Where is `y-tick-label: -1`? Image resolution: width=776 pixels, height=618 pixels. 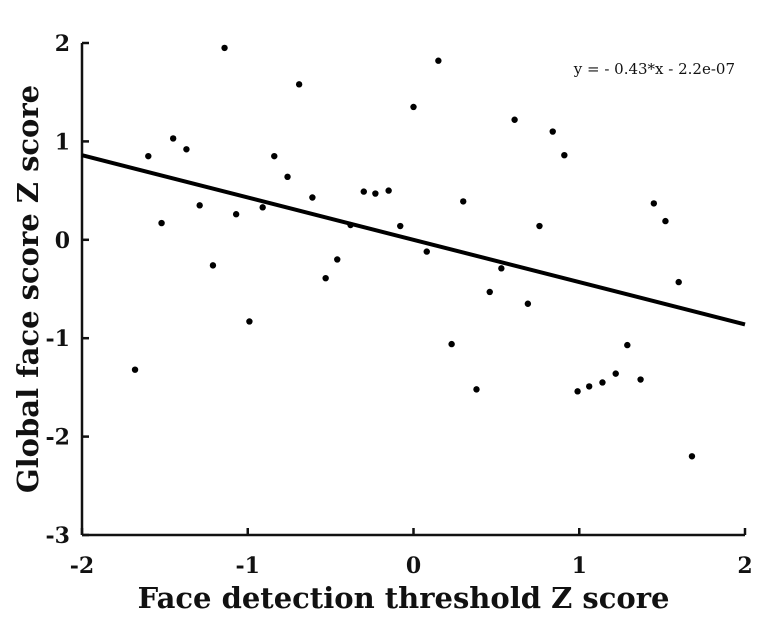
y-tick-label: -1 is located at coordinates (58, 339).